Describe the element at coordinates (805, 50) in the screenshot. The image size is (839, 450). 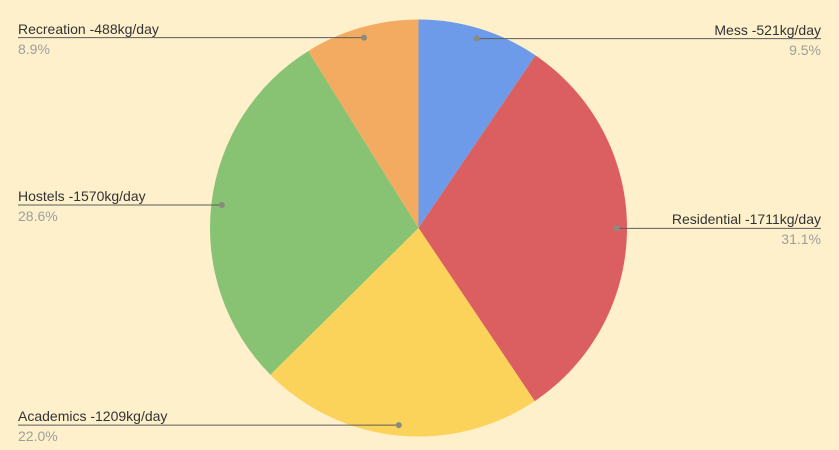
I see `slice-percentage-mess: 9.5%` at that location.